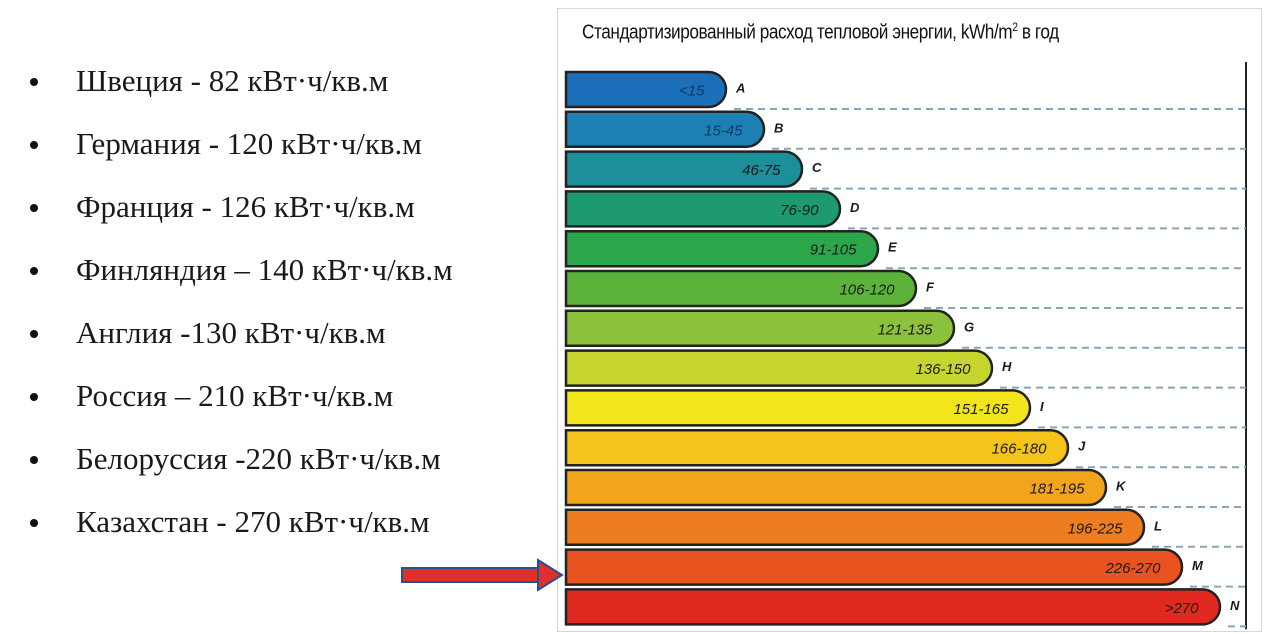 The width and height of the screenshot is (1264, 634). Describe the element at coordinates (1082, 446) in the screenshot. I see `class-letter-label: J` at that location.